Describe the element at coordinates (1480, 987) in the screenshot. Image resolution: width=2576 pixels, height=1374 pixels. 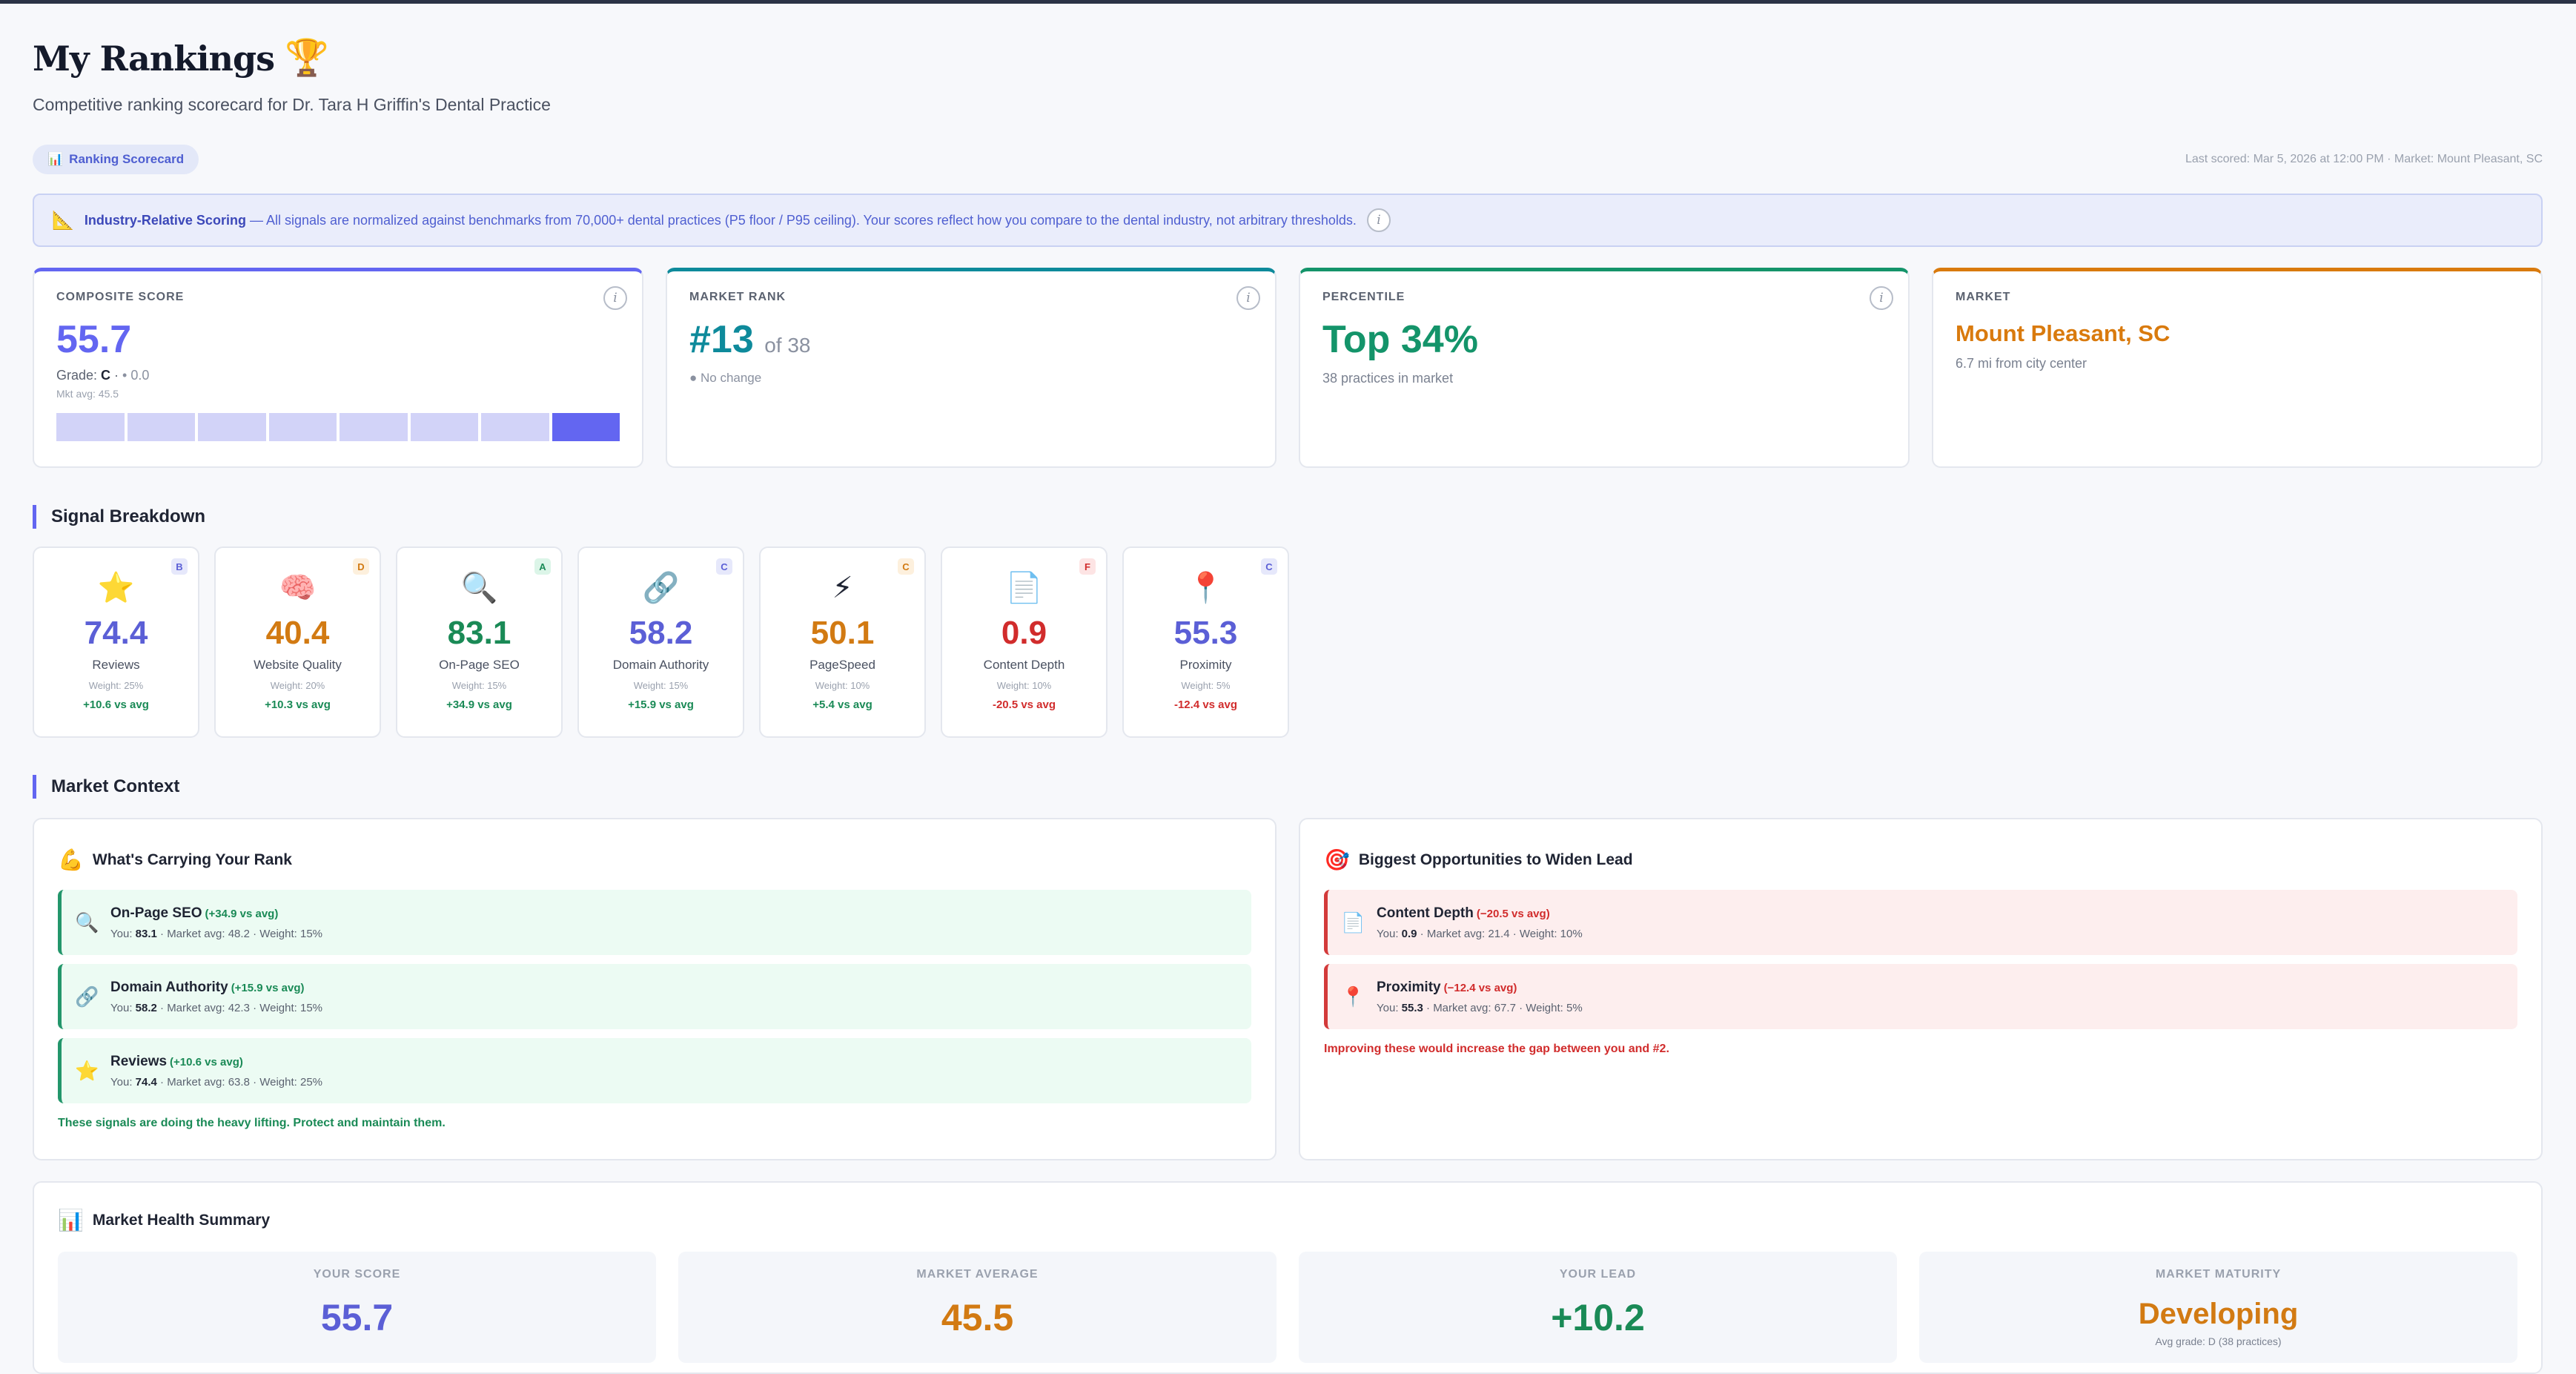
I see `signal-delta: (−12.4 vs avg)` at that location.